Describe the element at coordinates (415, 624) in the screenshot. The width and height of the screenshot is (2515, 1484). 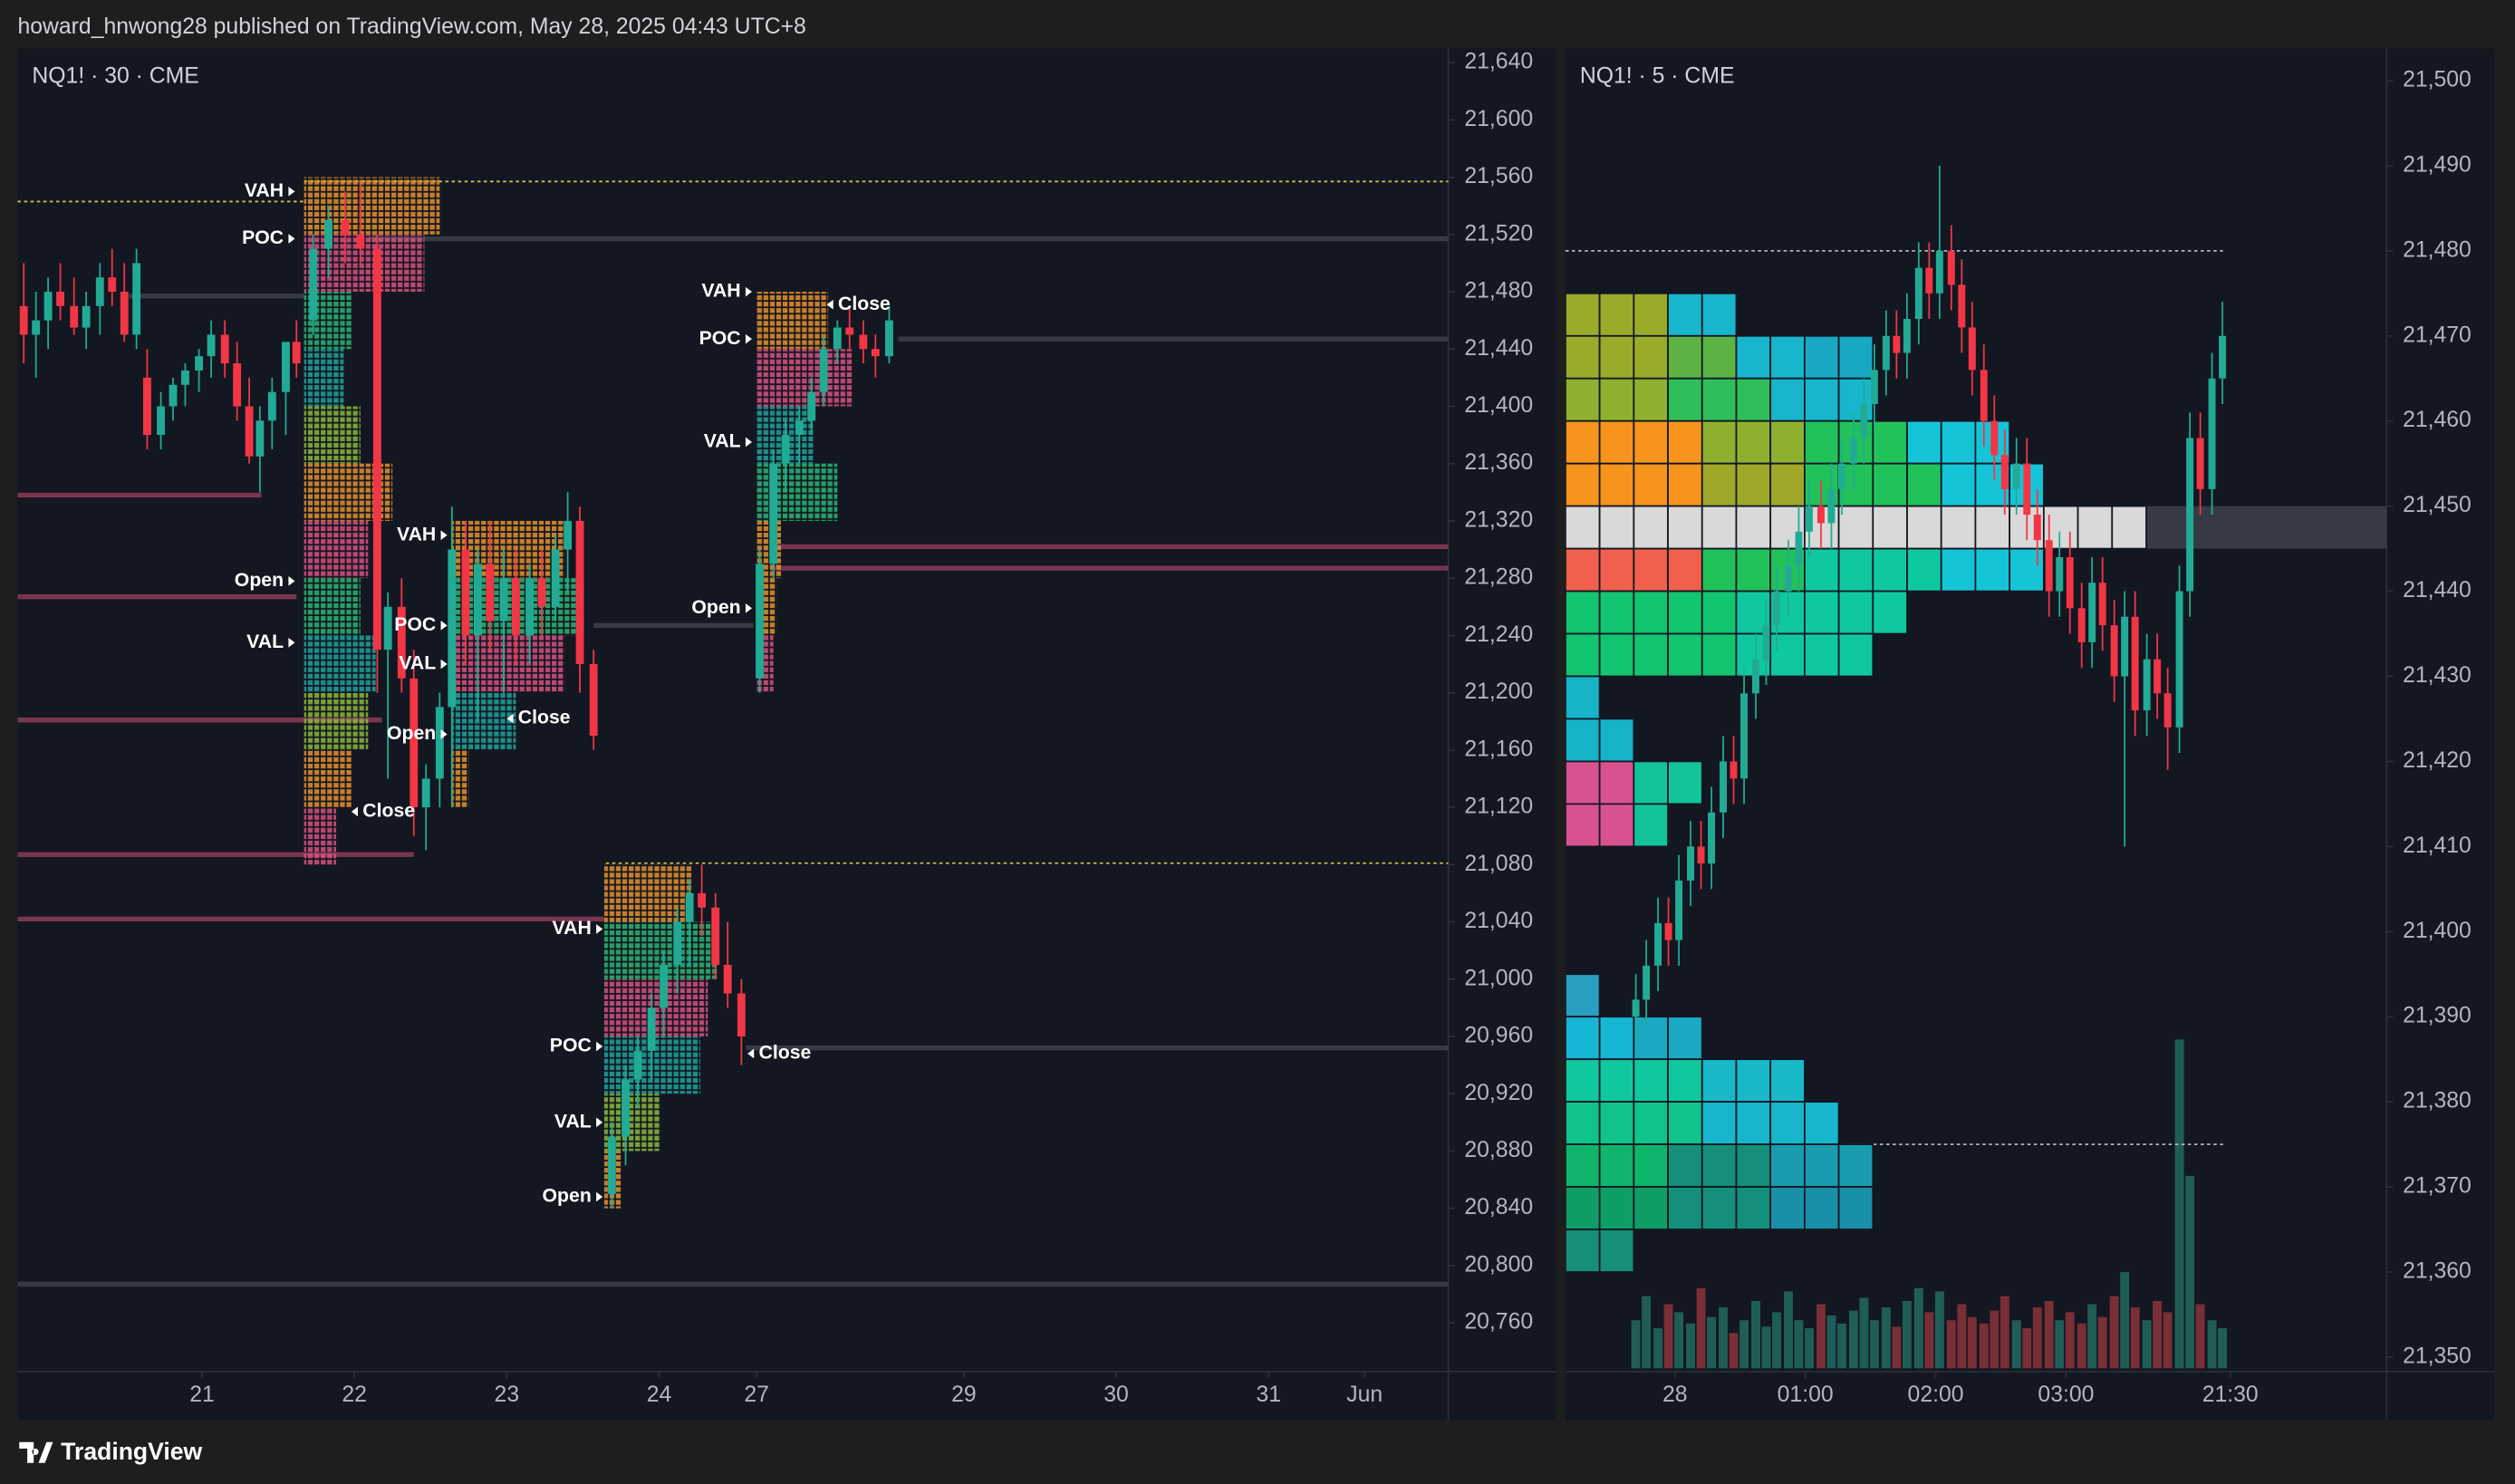
I see `annotation-label: POC` at that location.